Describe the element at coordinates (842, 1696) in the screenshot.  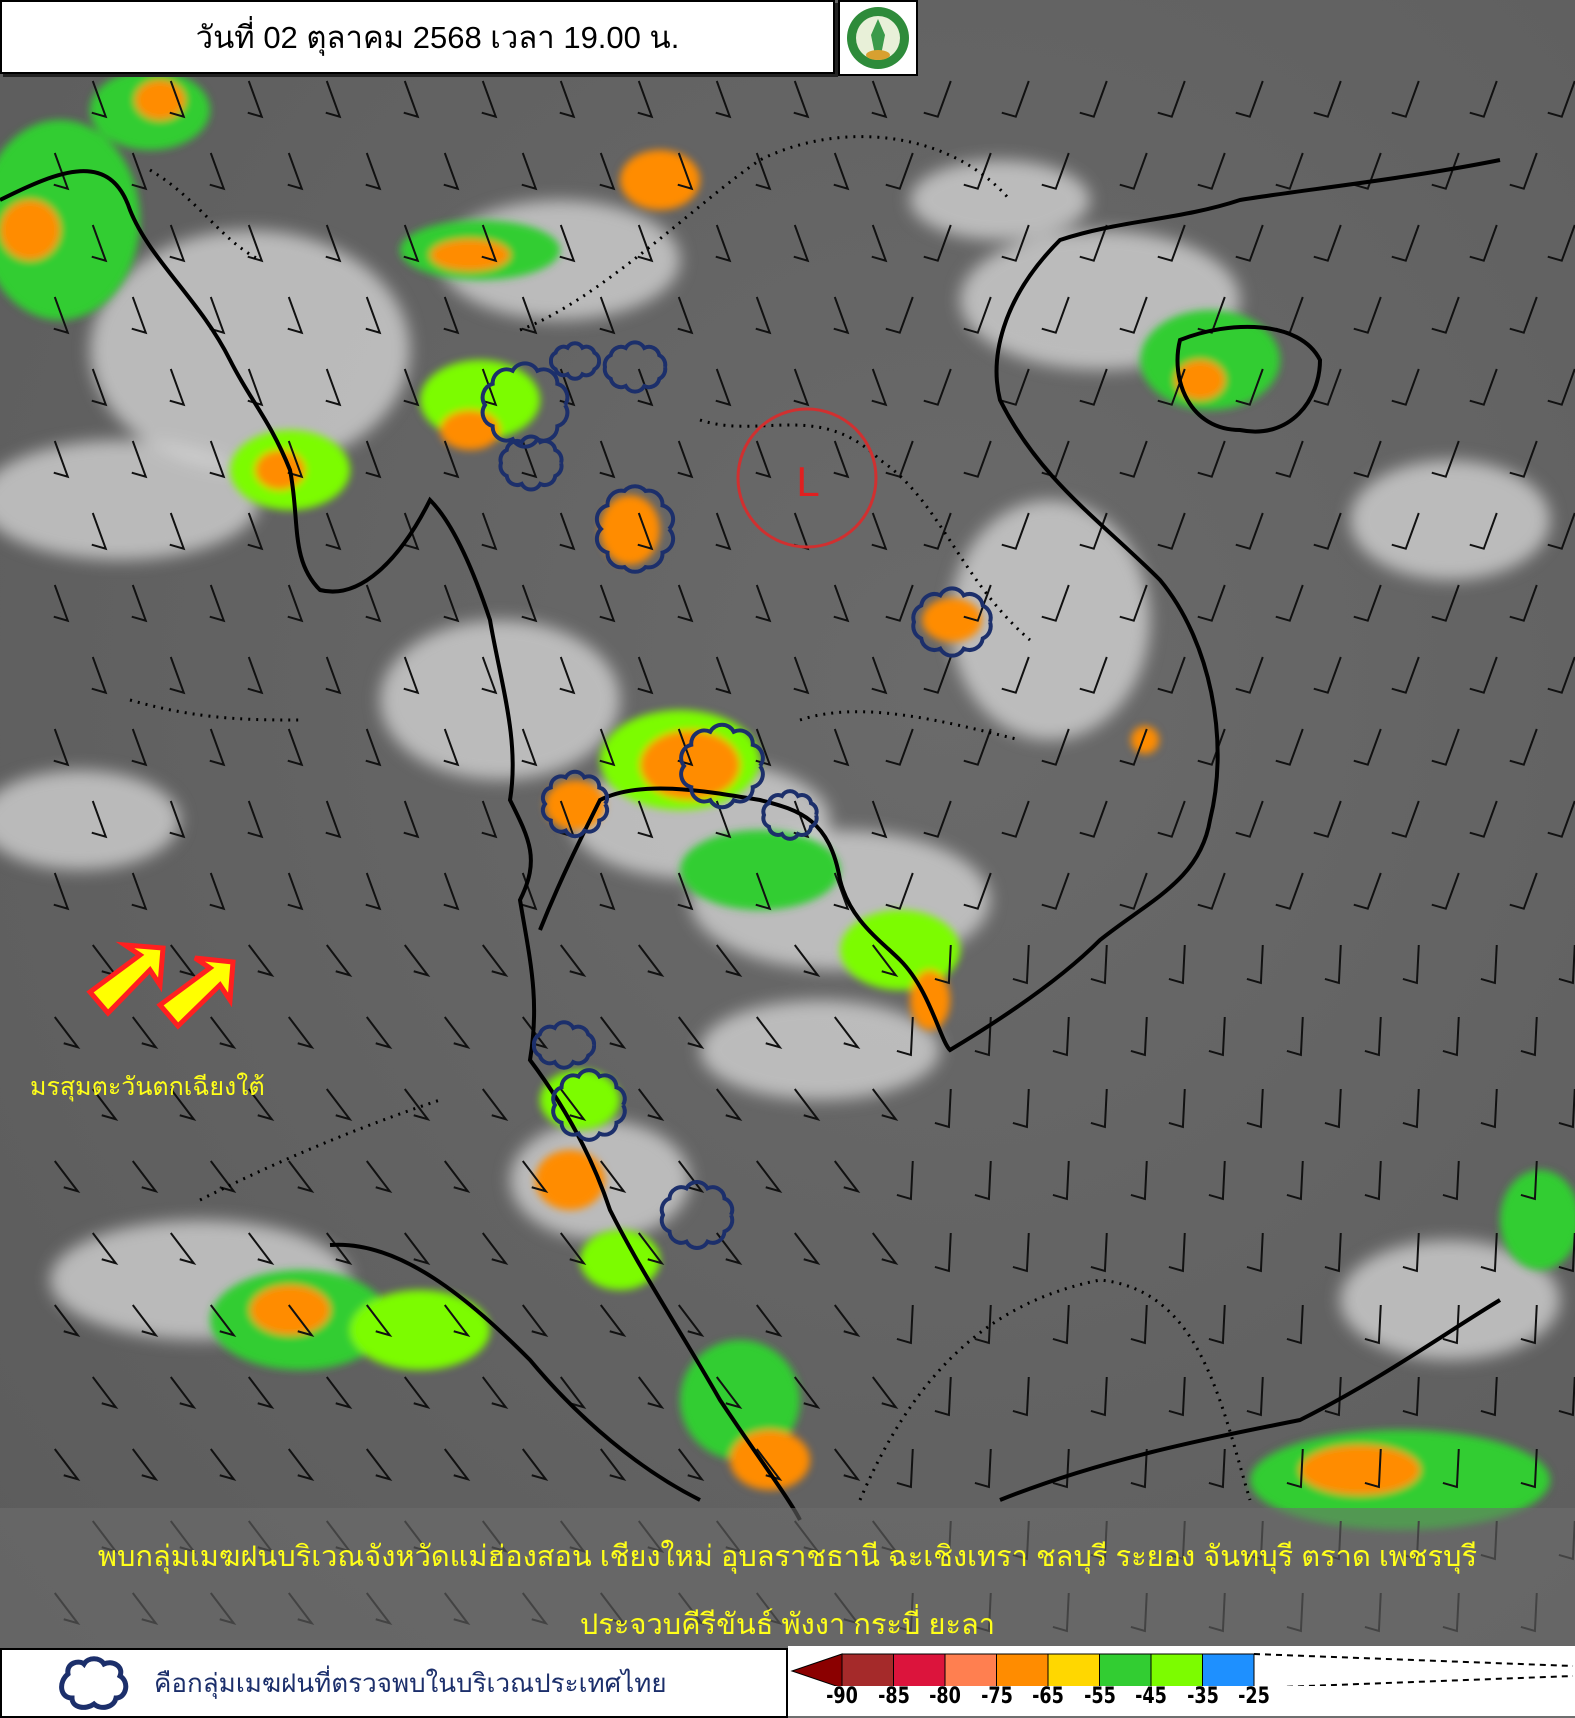
I see `colorbar-tick-label: -90` at that location.